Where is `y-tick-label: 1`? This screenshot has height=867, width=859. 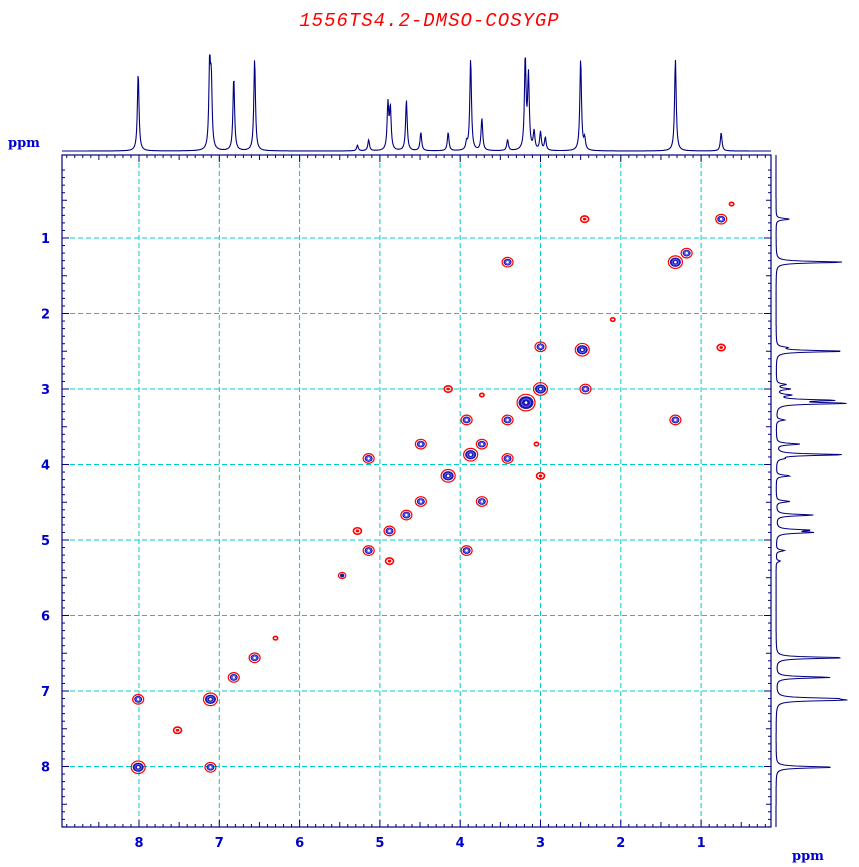 y-tick-label: 1 is located at coordinates (45, 239).